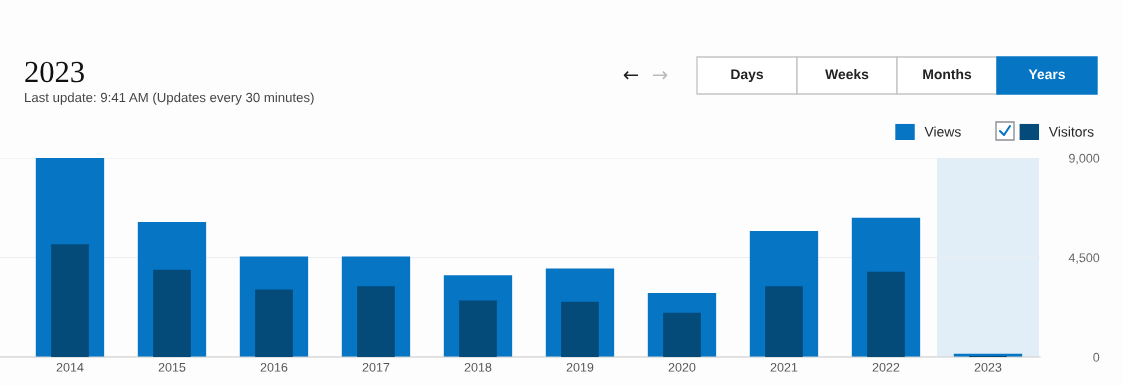 The width and height of the screenshot is (1123, 386). What do you see at coordinates (580, 367) in the screenshot?
I see `x-tick-label: 2019` at bounding box center [580, 367].